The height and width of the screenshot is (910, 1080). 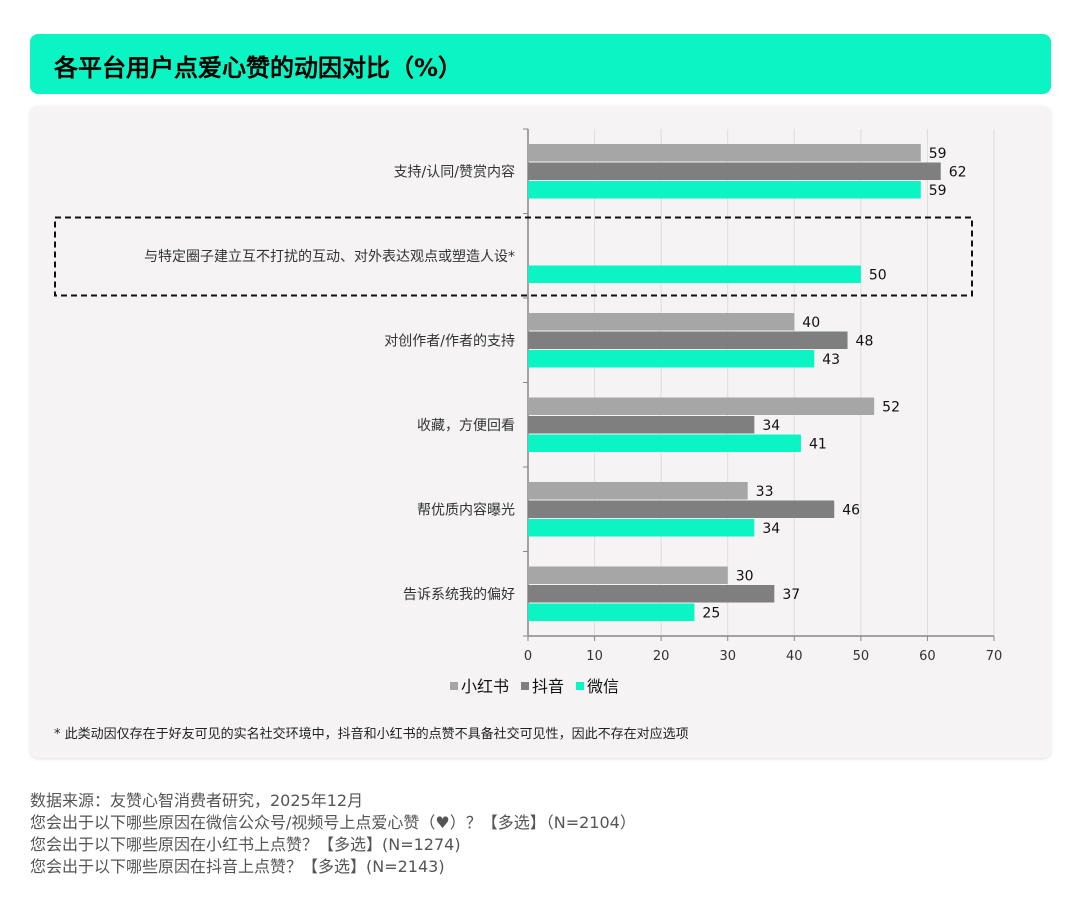 What do you see at coordinates (745, 576) in the screenshot?
I see `data-label: 30` at bounding box center [745, 576].